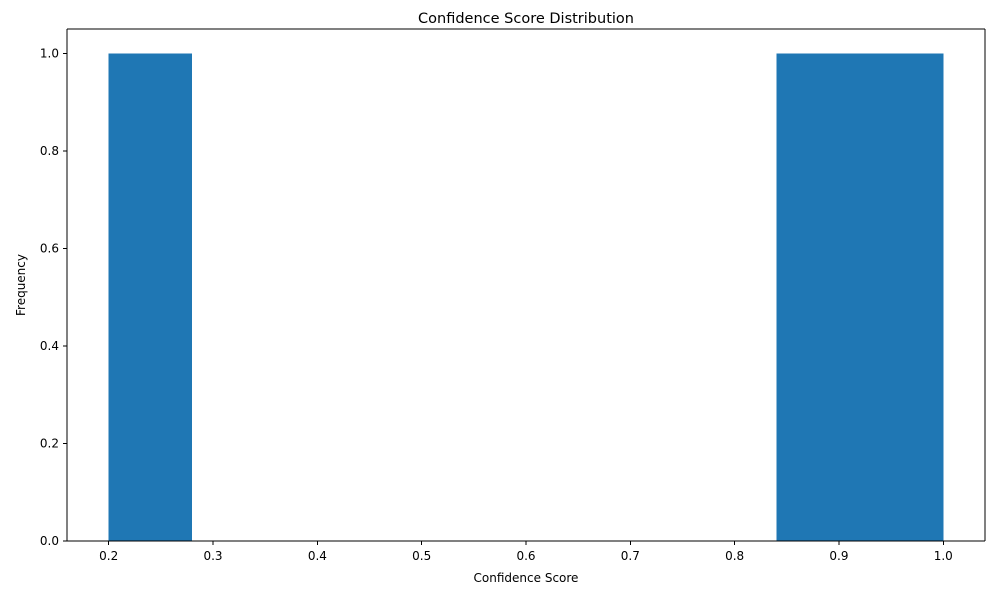 This screenshot has height=605, width=1000. Describe the element at coordinates (421, 556) in the screenshot. I see `x-tick-label: 0.5` at that location.